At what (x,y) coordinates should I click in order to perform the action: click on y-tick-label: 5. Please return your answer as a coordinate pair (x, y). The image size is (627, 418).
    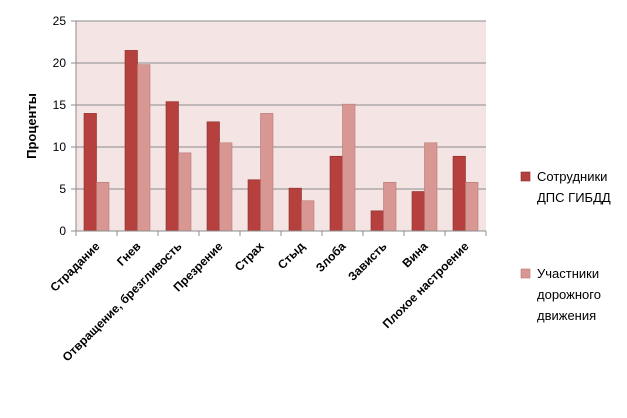
    Looking at the image, I should click on (62, 189).